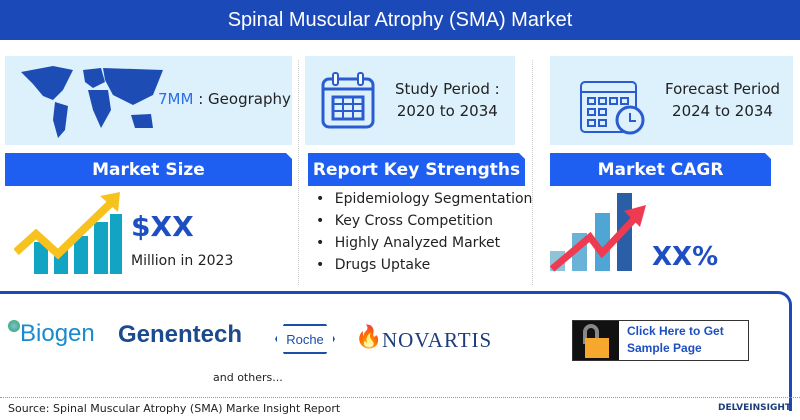 The image size is (800, 420). I want to click on cta-line1: Click Here to Get, so click(675, 331).